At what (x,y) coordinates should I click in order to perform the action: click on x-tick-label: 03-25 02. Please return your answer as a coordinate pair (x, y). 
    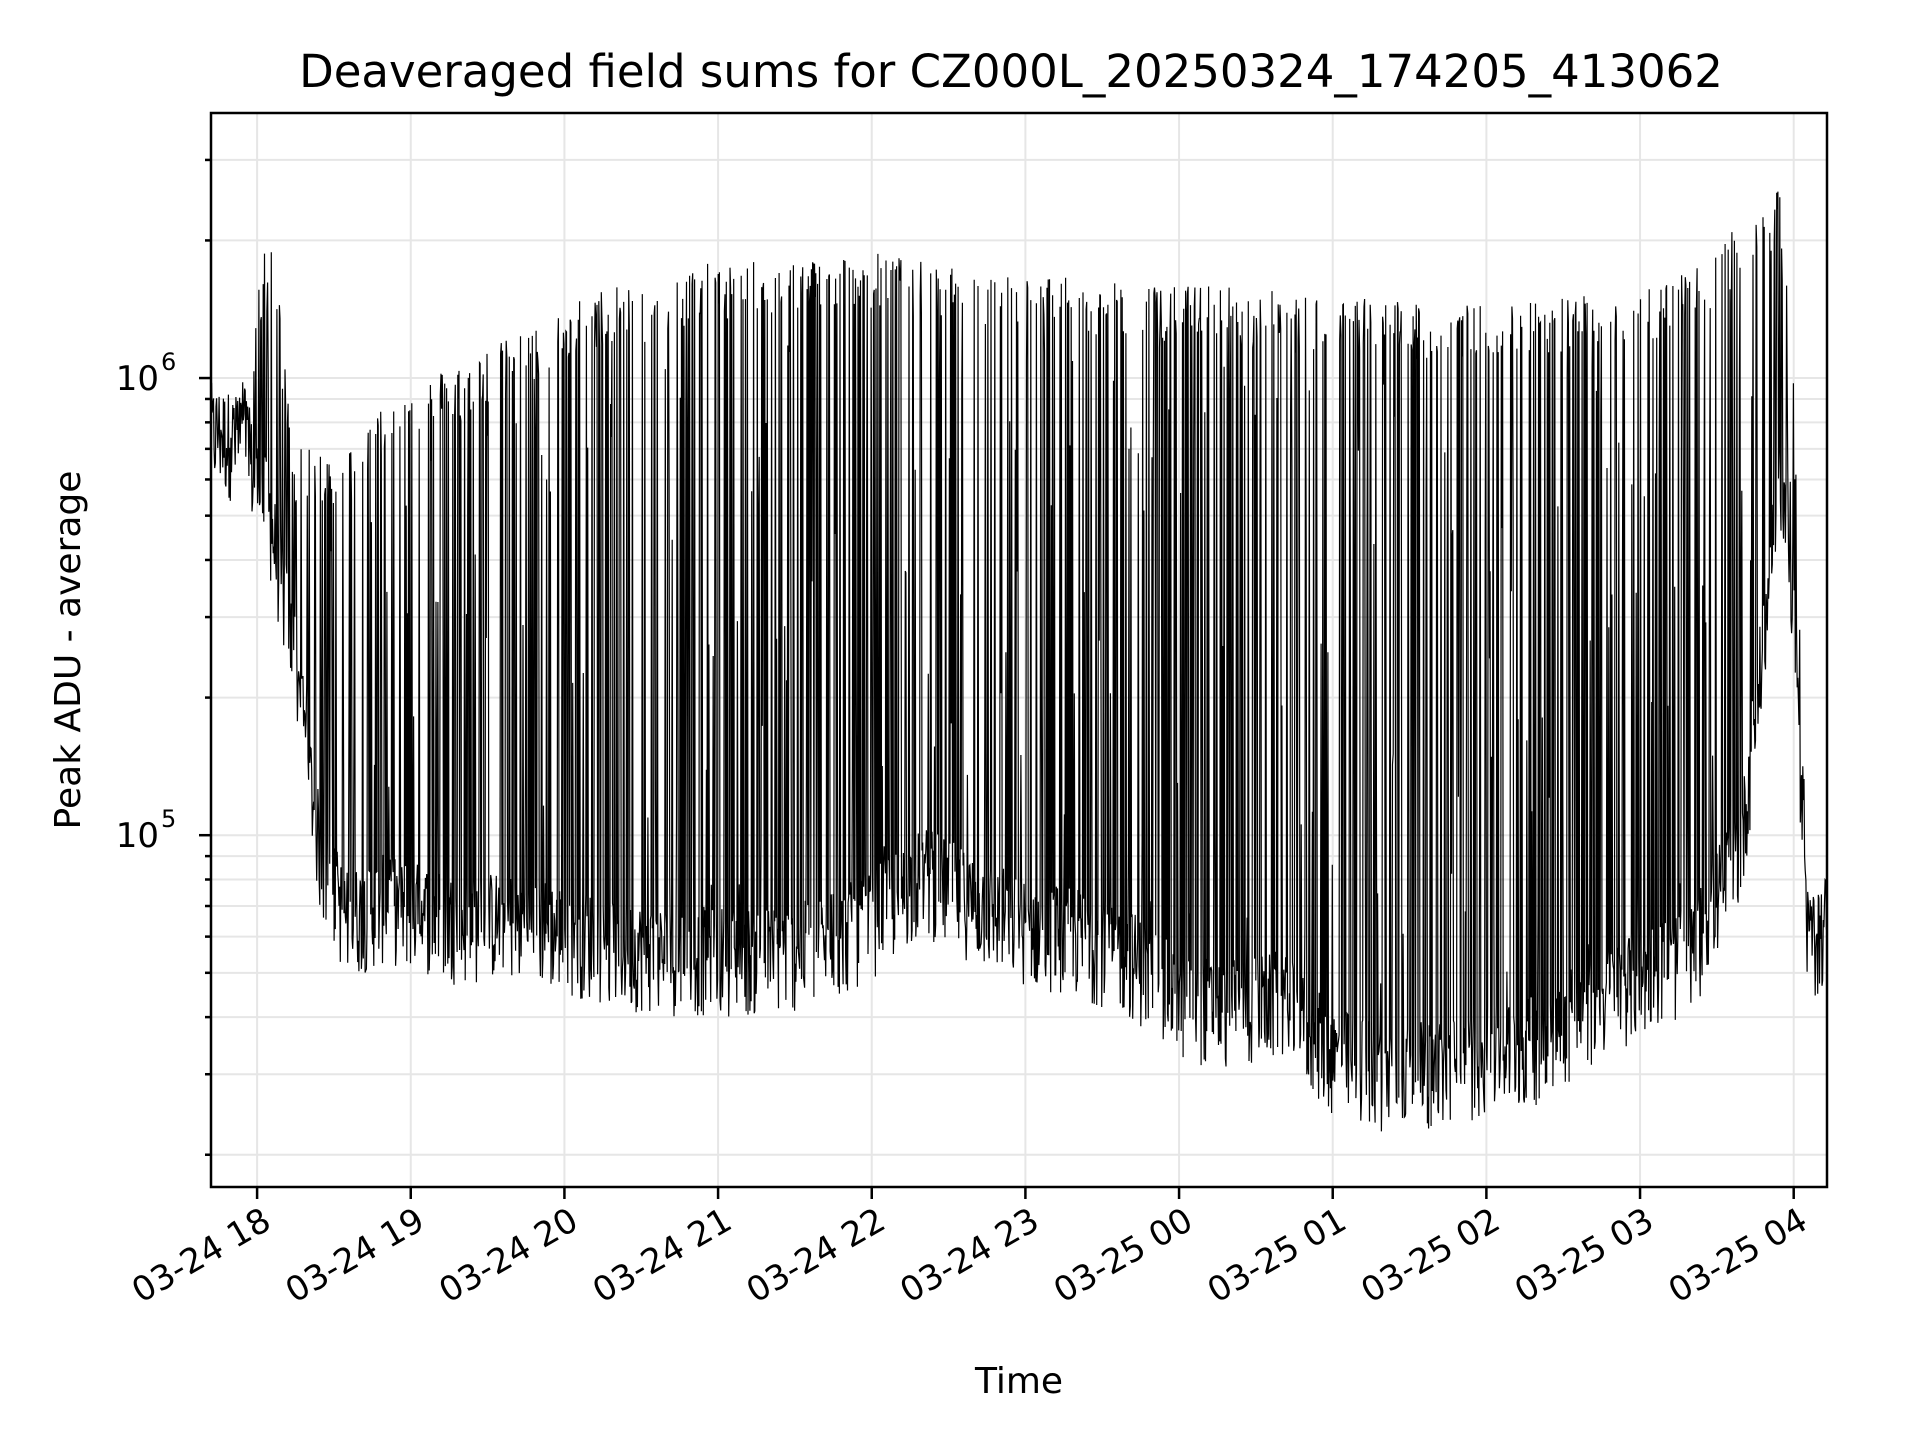
    Looking at the image, I should click on (1430, 1255).